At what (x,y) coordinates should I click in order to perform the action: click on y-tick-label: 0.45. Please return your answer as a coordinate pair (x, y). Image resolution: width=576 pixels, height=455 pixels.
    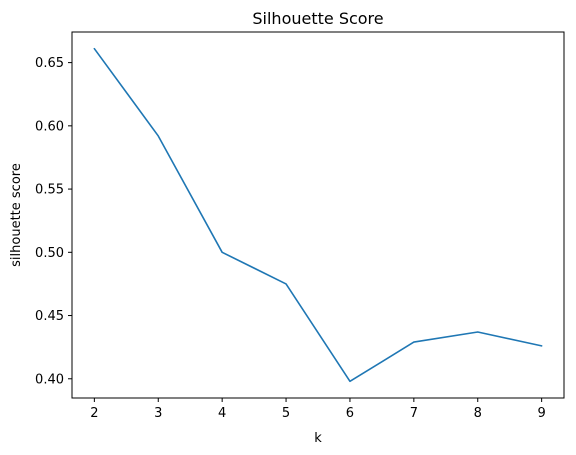
    Looking at the image, I should click on (49, 316).